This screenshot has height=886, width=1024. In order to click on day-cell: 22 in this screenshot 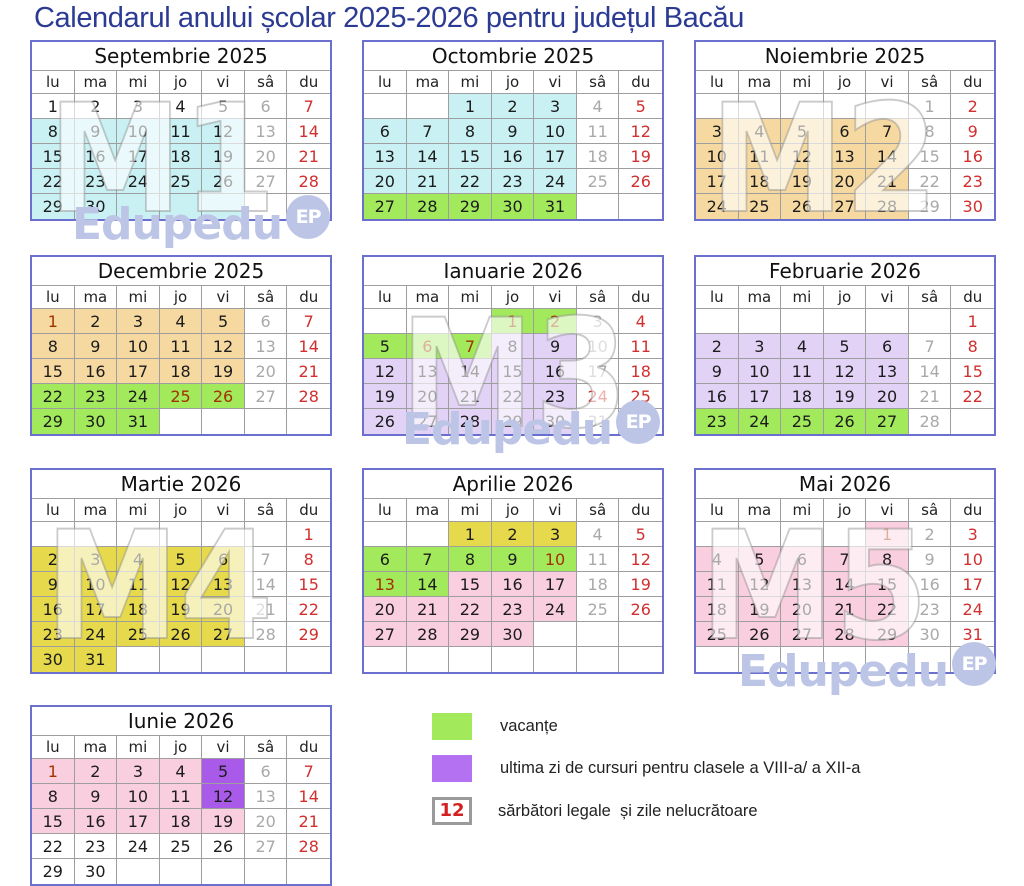, I will do `click(470, 609)`.